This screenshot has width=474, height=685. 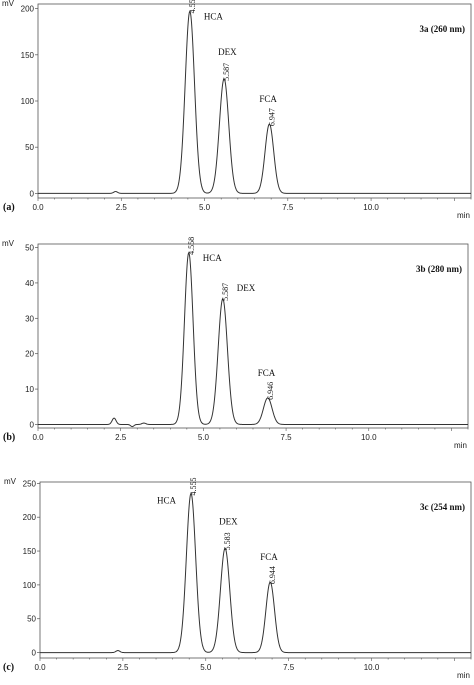 What do you see at coordinates (8, 667) in the screenshot?
I see `panel-label: (c)` at bounding box center [8, 667].